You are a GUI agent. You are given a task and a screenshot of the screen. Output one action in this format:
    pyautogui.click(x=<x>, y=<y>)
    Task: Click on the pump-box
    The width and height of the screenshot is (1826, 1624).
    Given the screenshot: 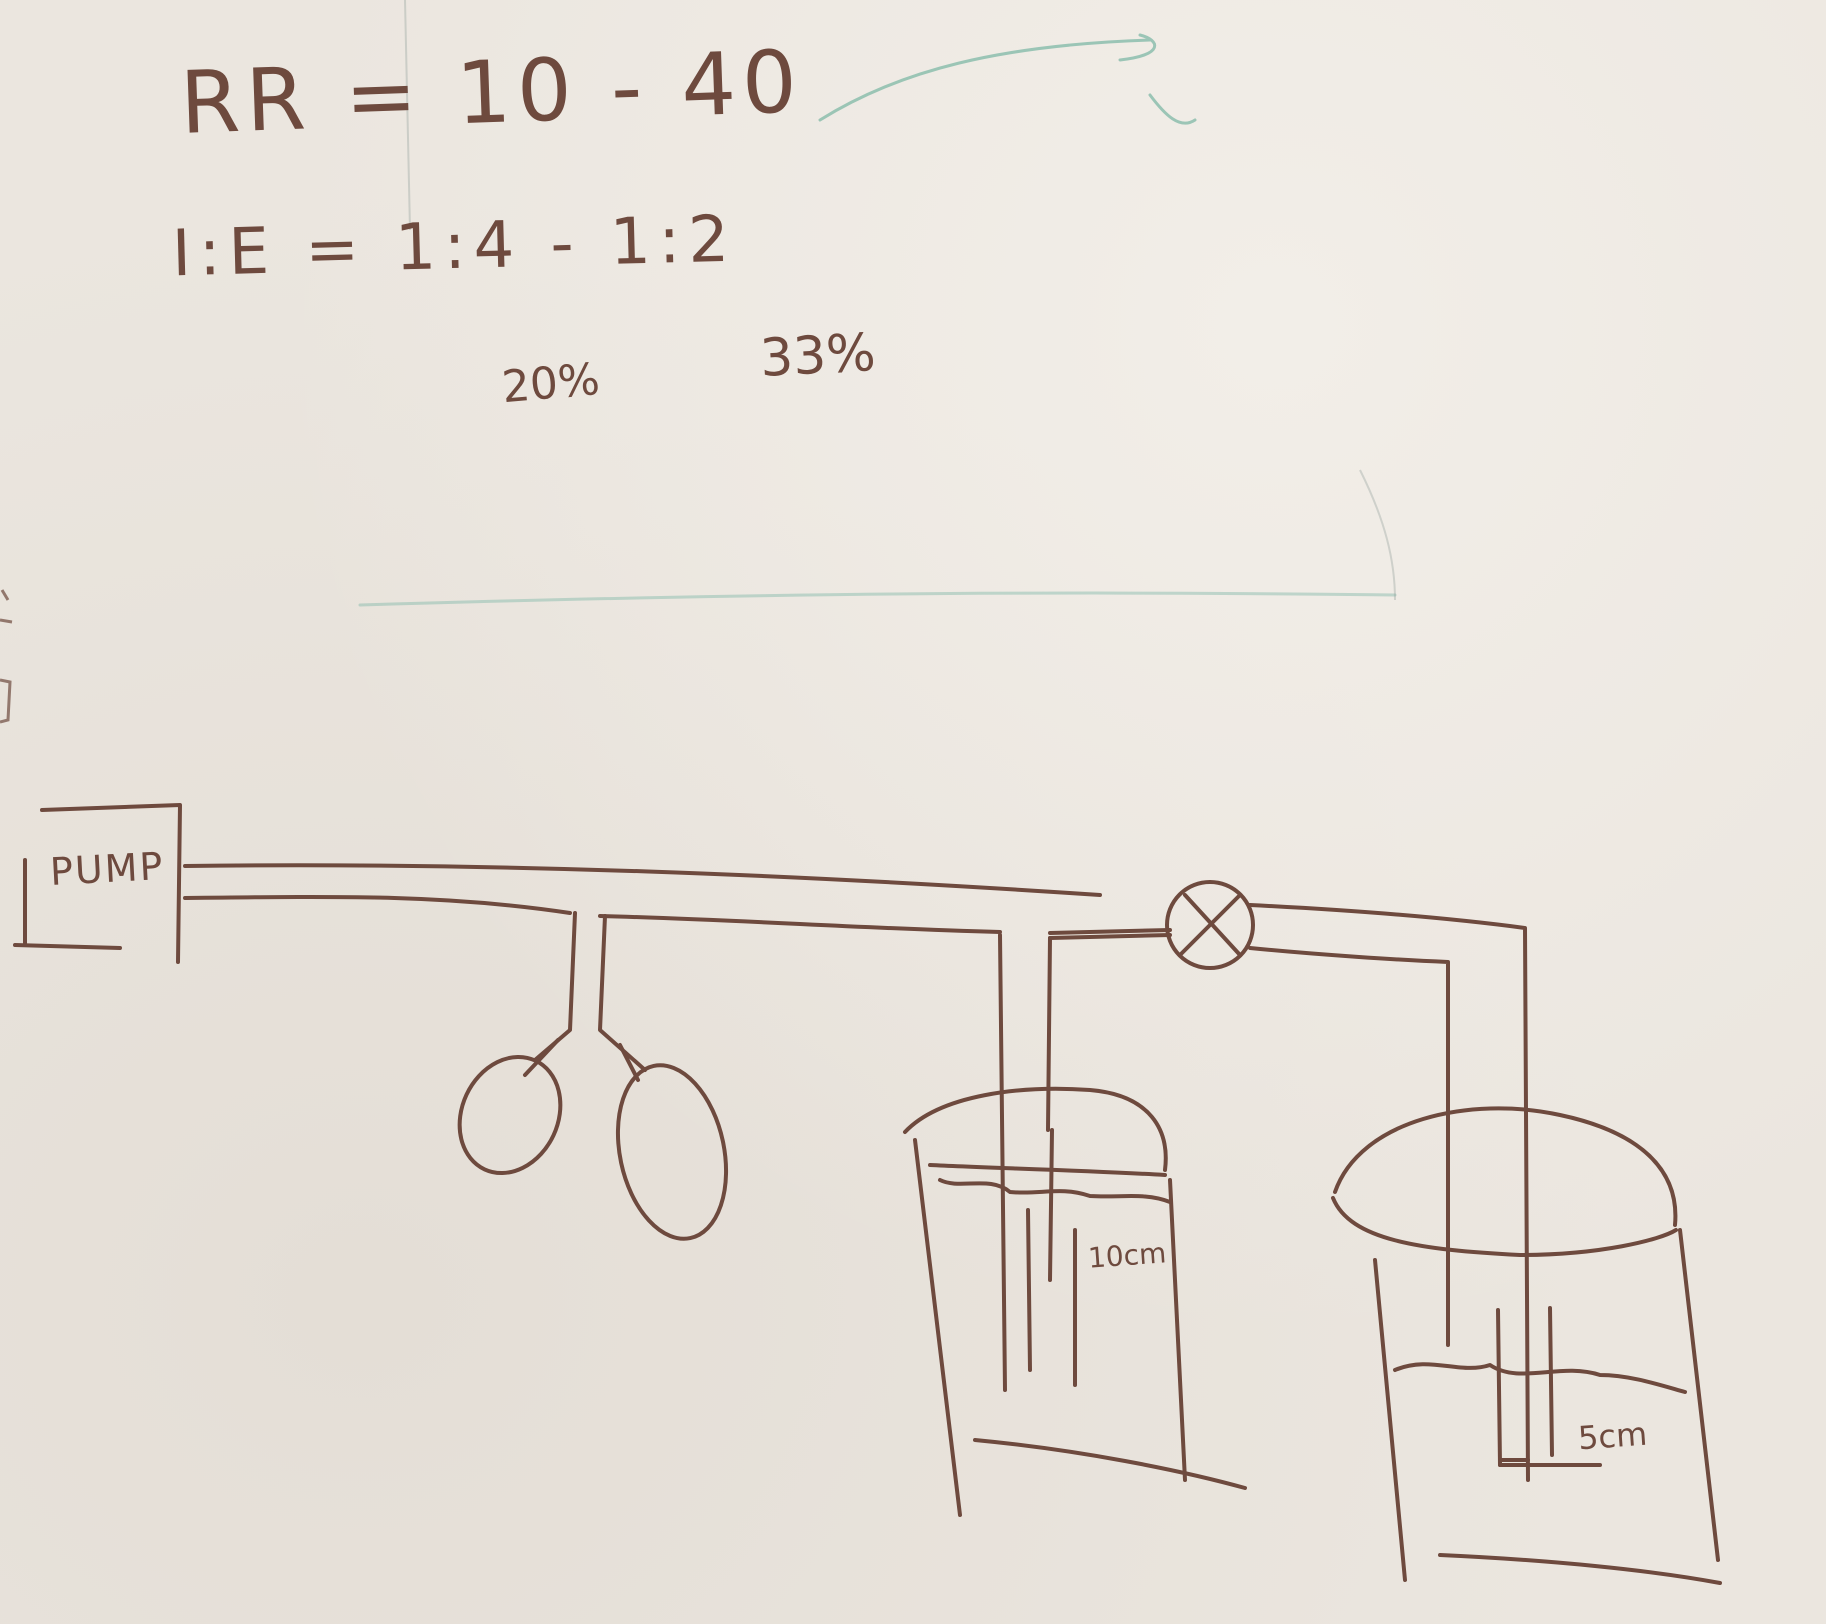 What is the action you would take?
    pyautogui.click(x=97, y=883)
    